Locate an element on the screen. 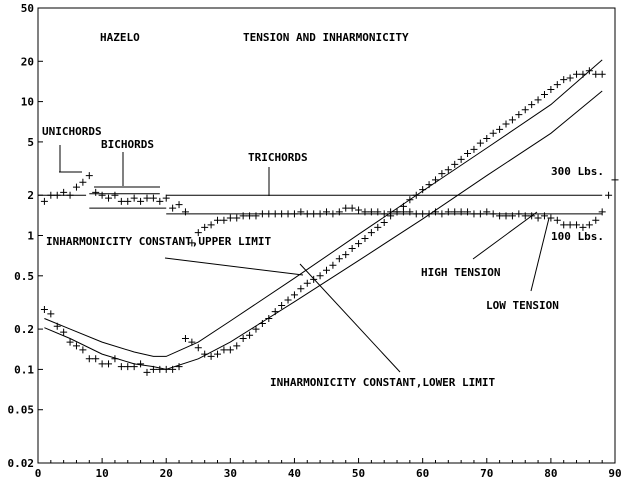 This screenshot has height=480, width=640. x-tick-label: 70 is located at coordinates (486, 473).